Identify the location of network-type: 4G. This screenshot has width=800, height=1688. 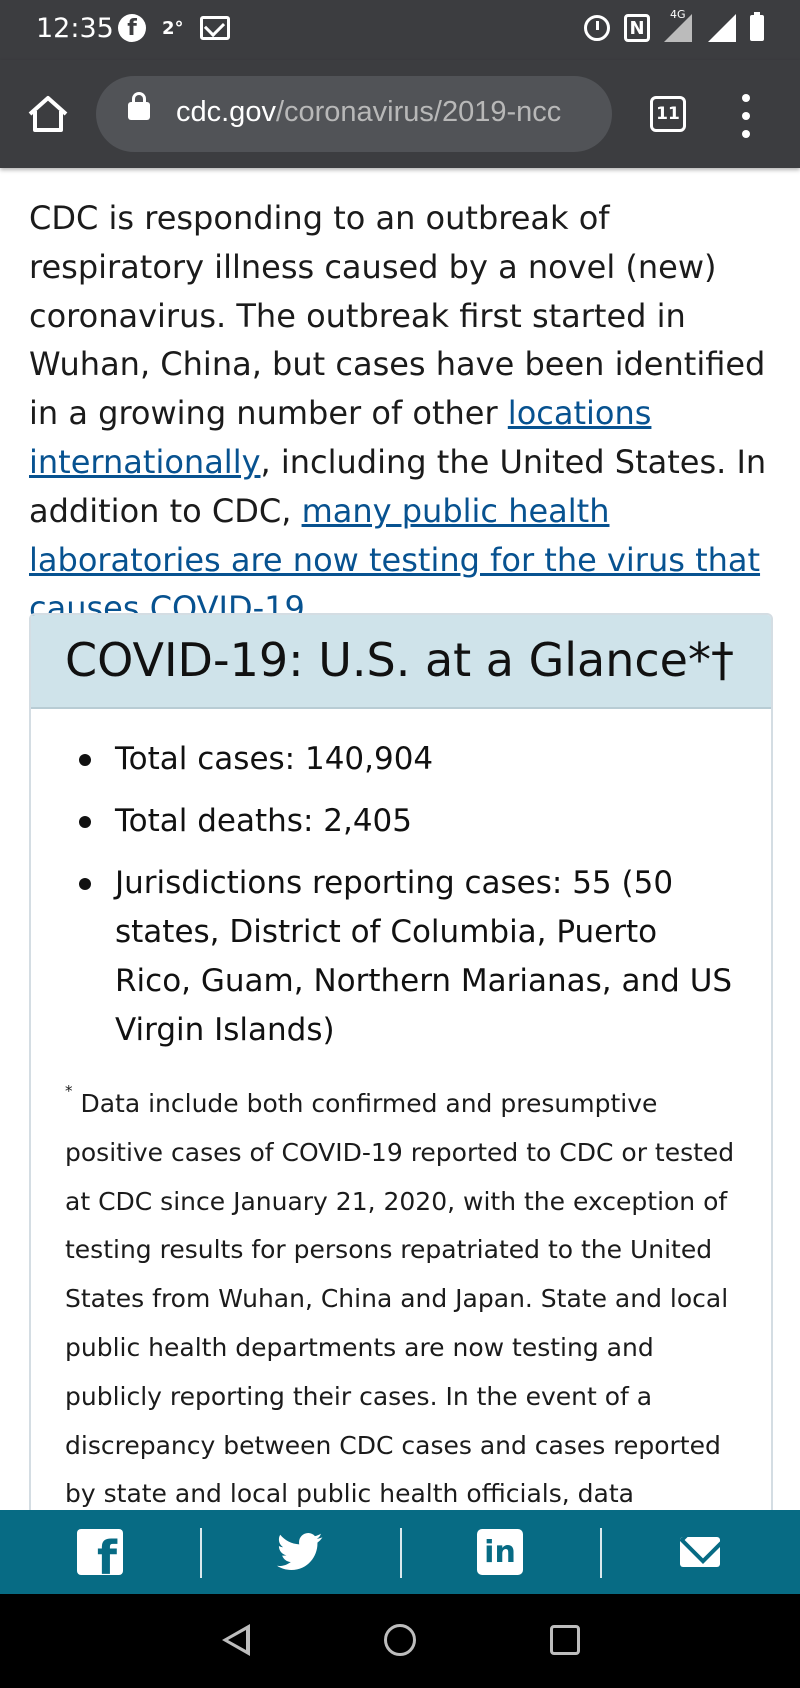
(678, 14).